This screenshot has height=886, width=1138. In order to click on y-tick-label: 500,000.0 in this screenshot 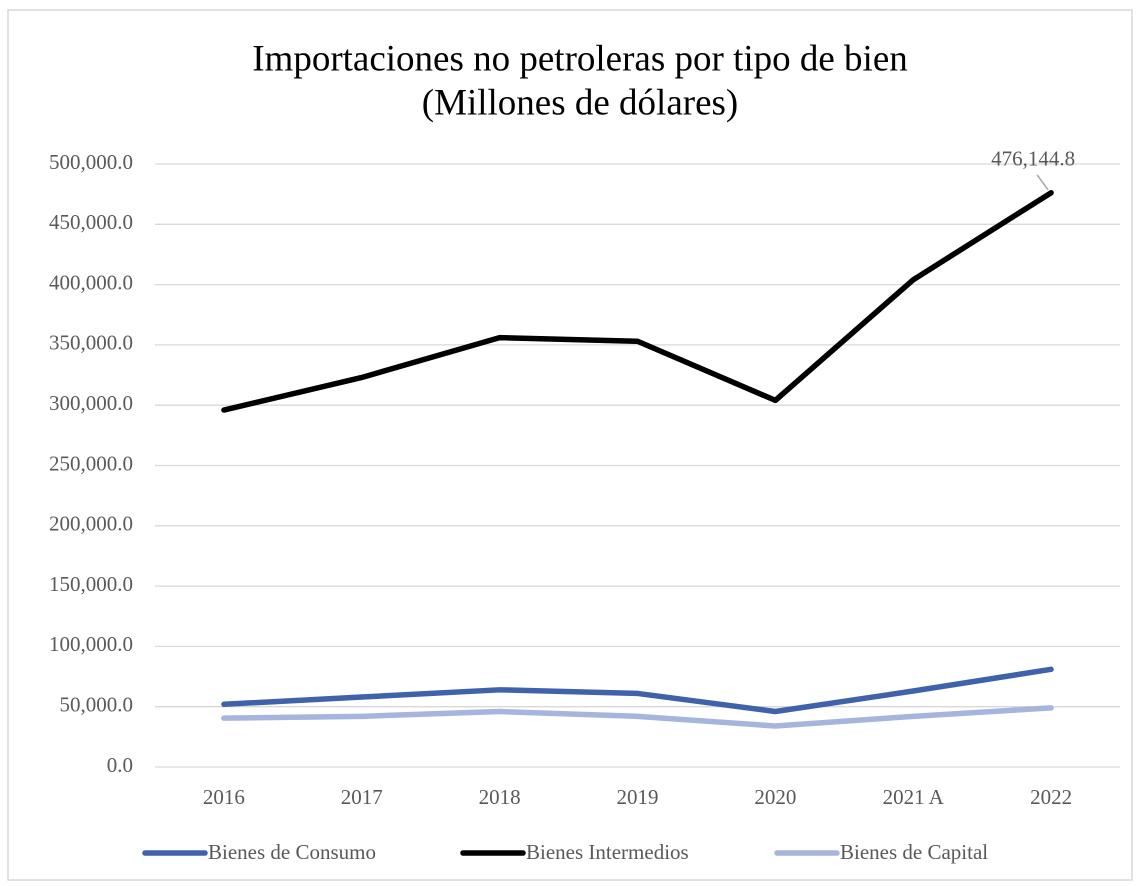, I will do `click(91, 162)`.